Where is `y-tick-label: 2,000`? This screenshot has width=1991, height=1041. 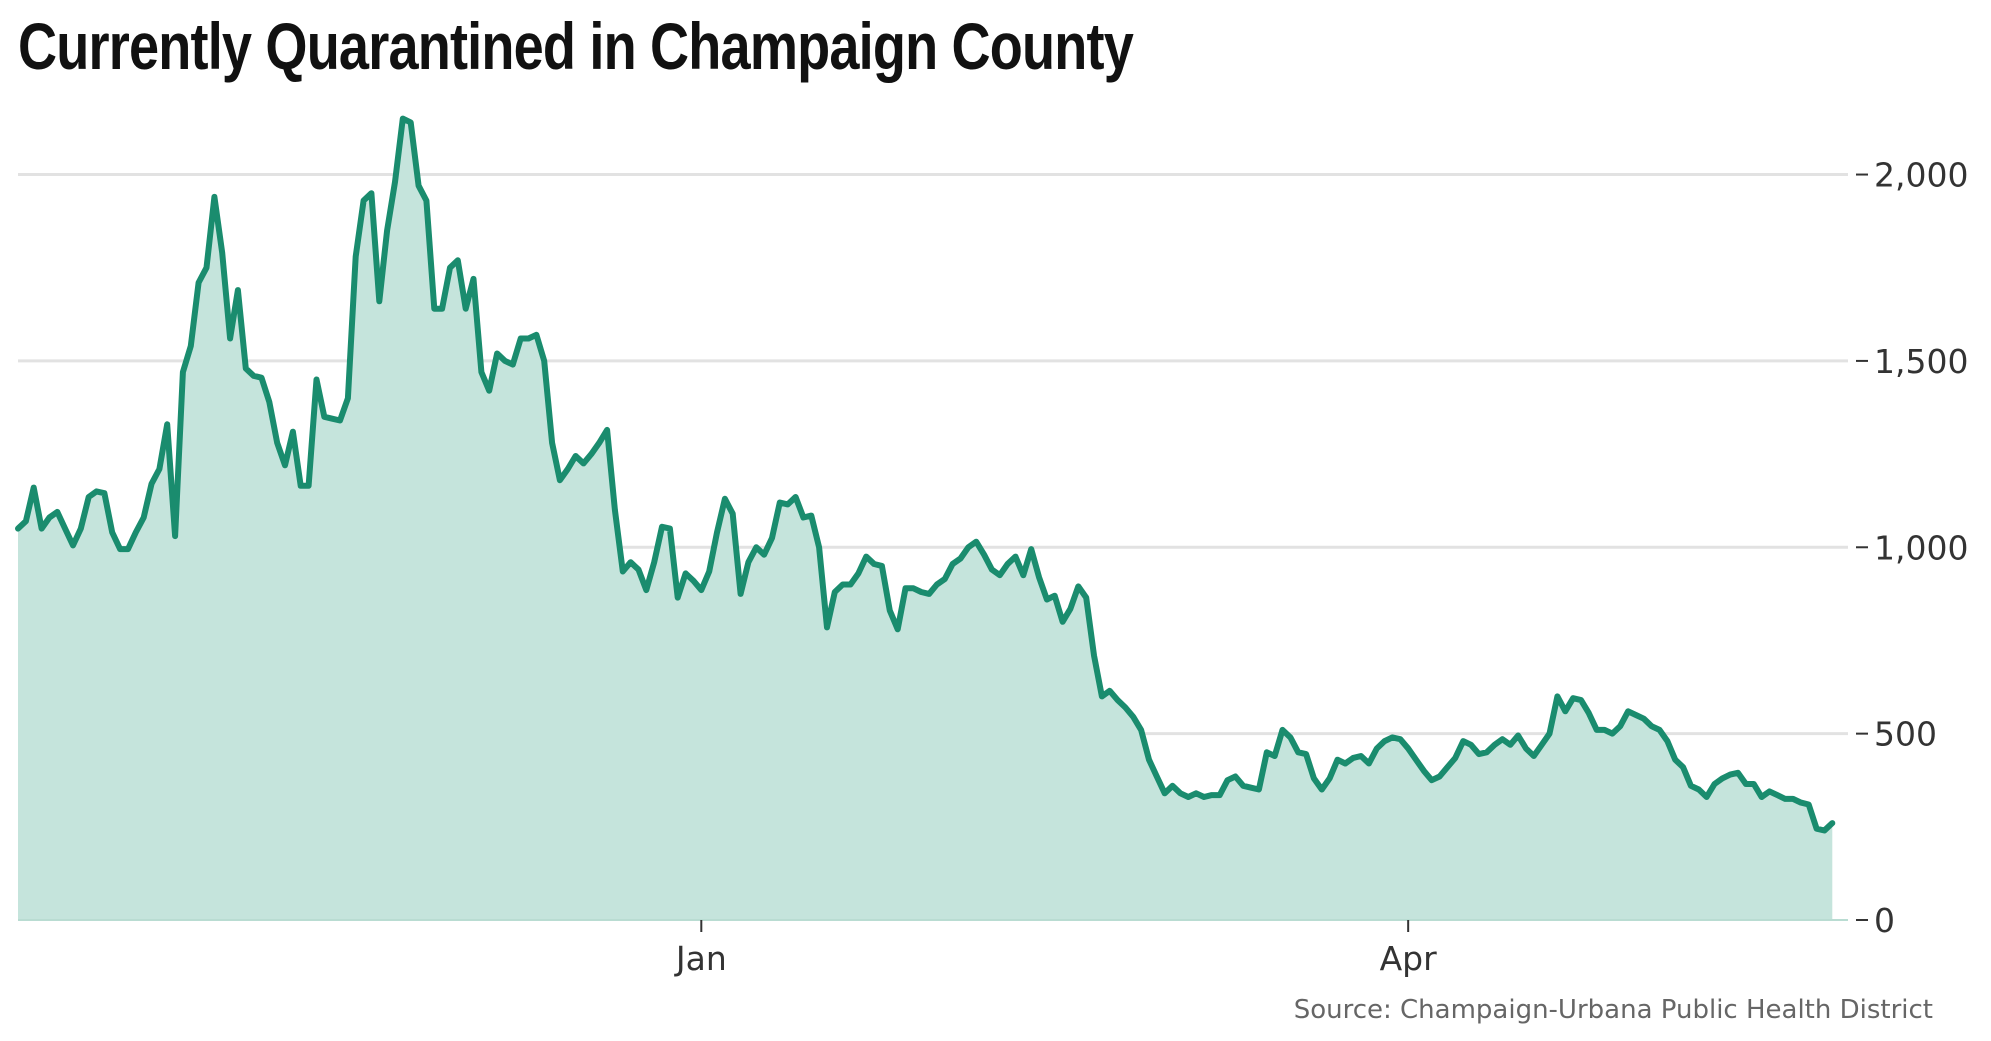
y-tick-label: 2,000 is located at coordinates (1921, 175).